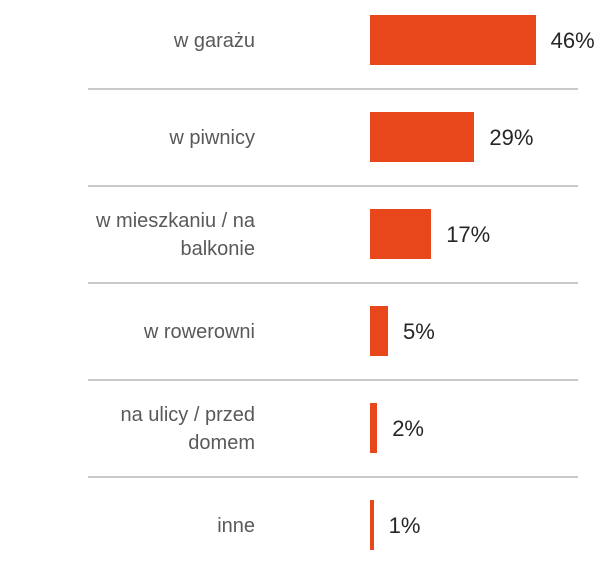 This screenshot has height=570, width=610. What do you see at coordinates (199, 331) in the screenshot?
I see `category-label: w rowerowni` at bounding box center [199, 331].